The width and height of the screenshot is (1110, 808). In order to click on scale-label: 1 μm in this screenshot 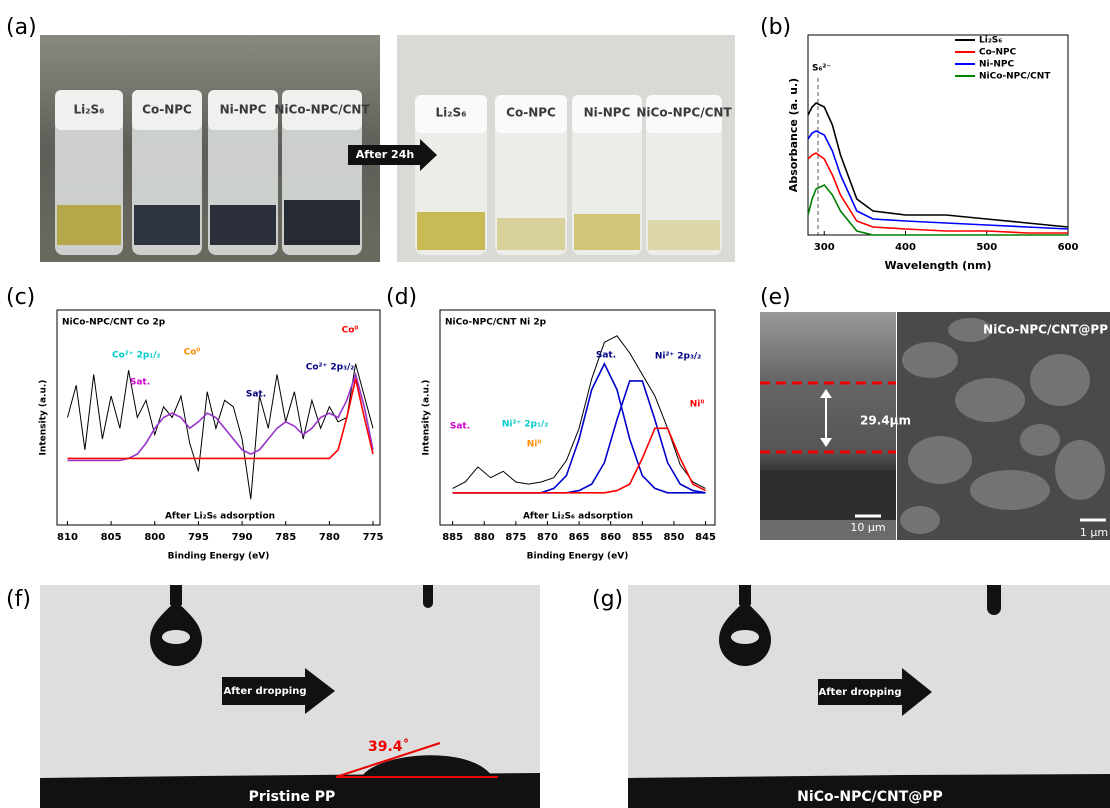, I will do `click(1094, 532)`.